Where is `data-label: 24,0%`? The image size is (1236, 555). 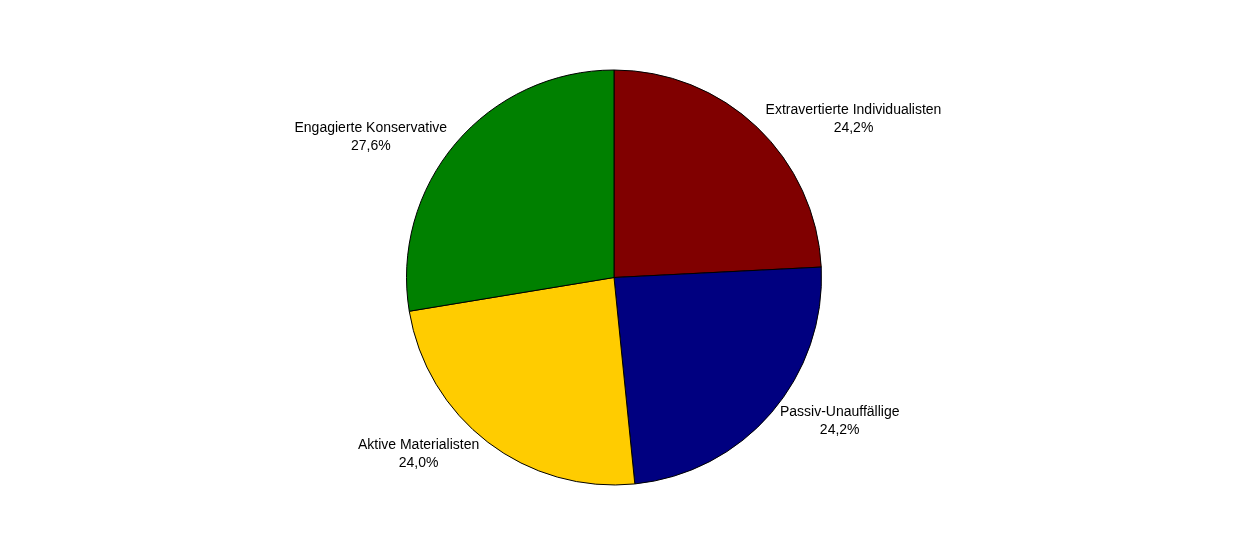
data-label: 24,0% is located at coordinates (418, 462).